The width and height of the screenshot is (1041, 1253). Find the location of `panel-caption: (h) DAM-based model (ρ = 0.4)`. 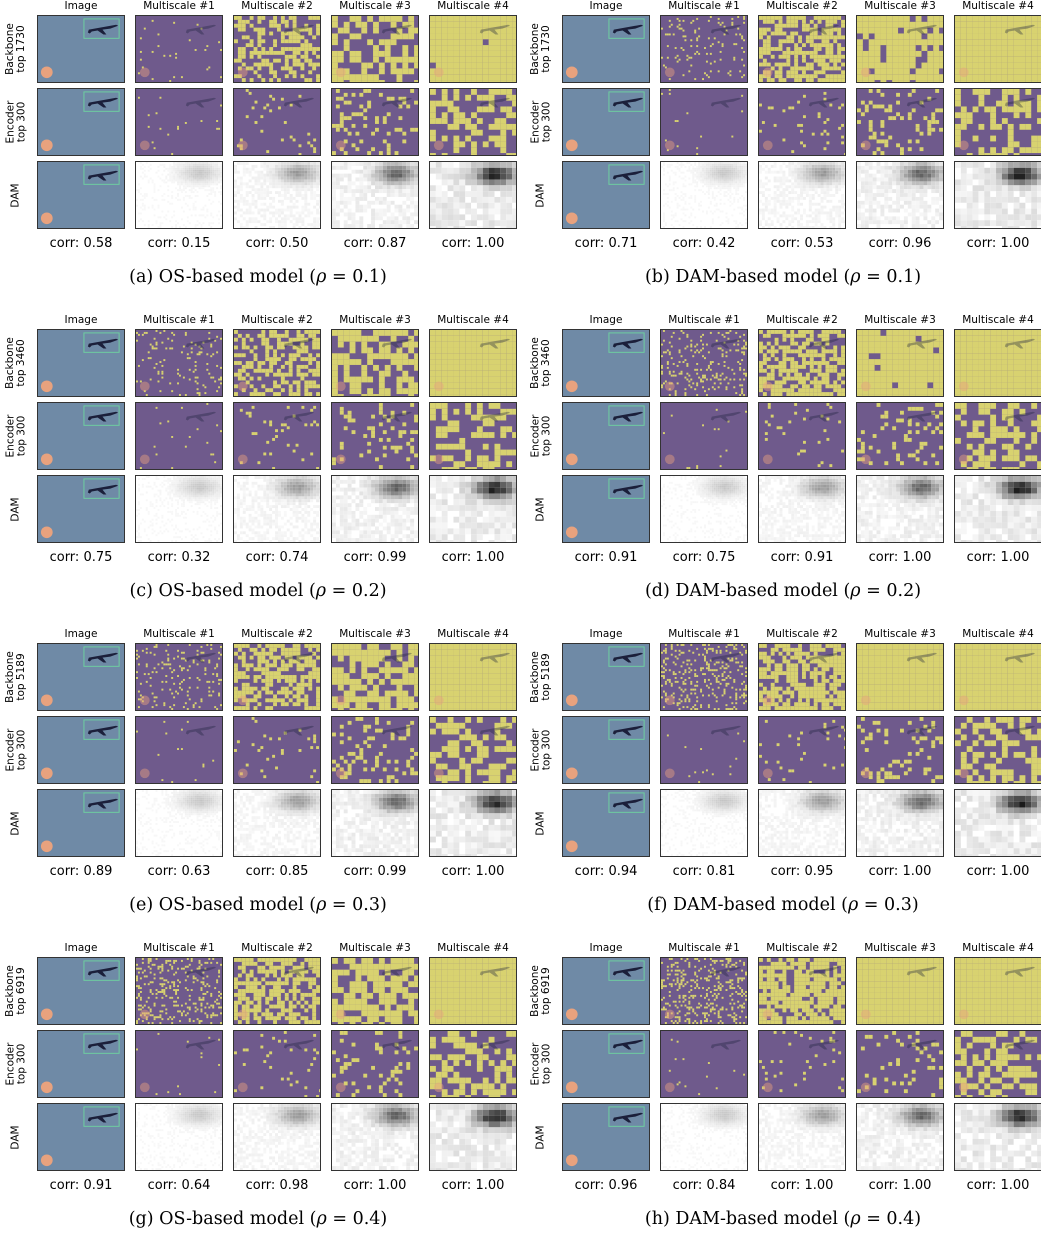

panel-caption: (h) DAM-based model (ρ = 0.4) is located at coordinates (783, 1219).